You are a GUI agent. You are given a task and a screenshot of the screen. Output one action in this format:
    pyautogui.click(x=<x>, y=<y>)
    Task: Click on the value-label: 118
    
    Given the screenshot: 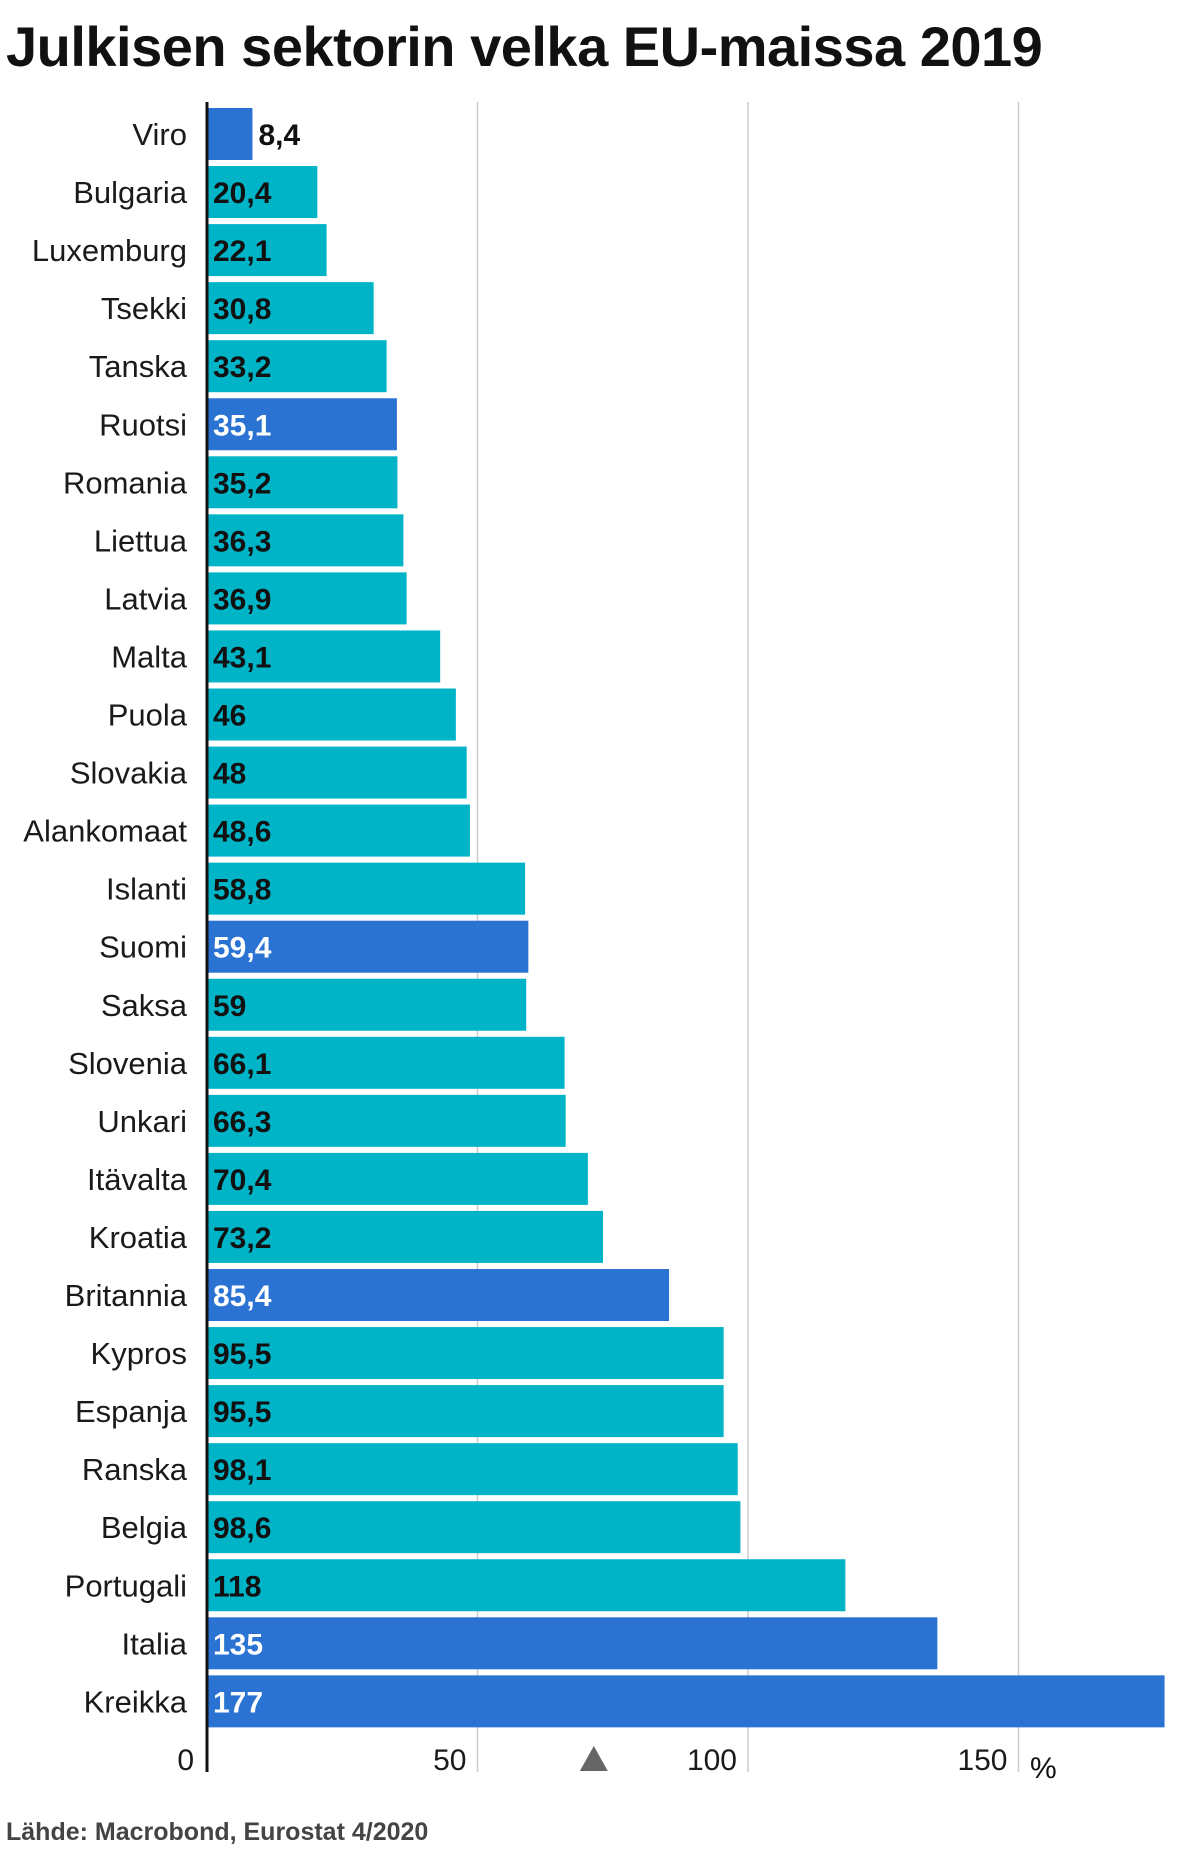 What is the action you would take?
    pyautogui.click(x=237, y=1586)
    